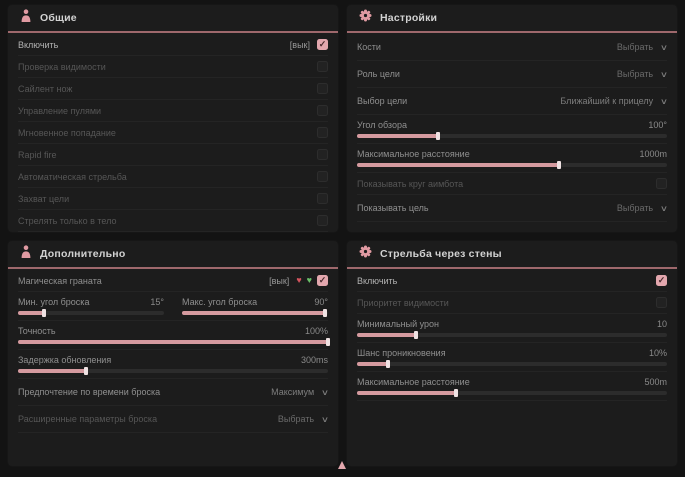 The image size is (685, 477). What do you see at coordinates (314, 360) in the screenshot?
I see `update-delay-value: 300ms` at bounding box center [314, 360].